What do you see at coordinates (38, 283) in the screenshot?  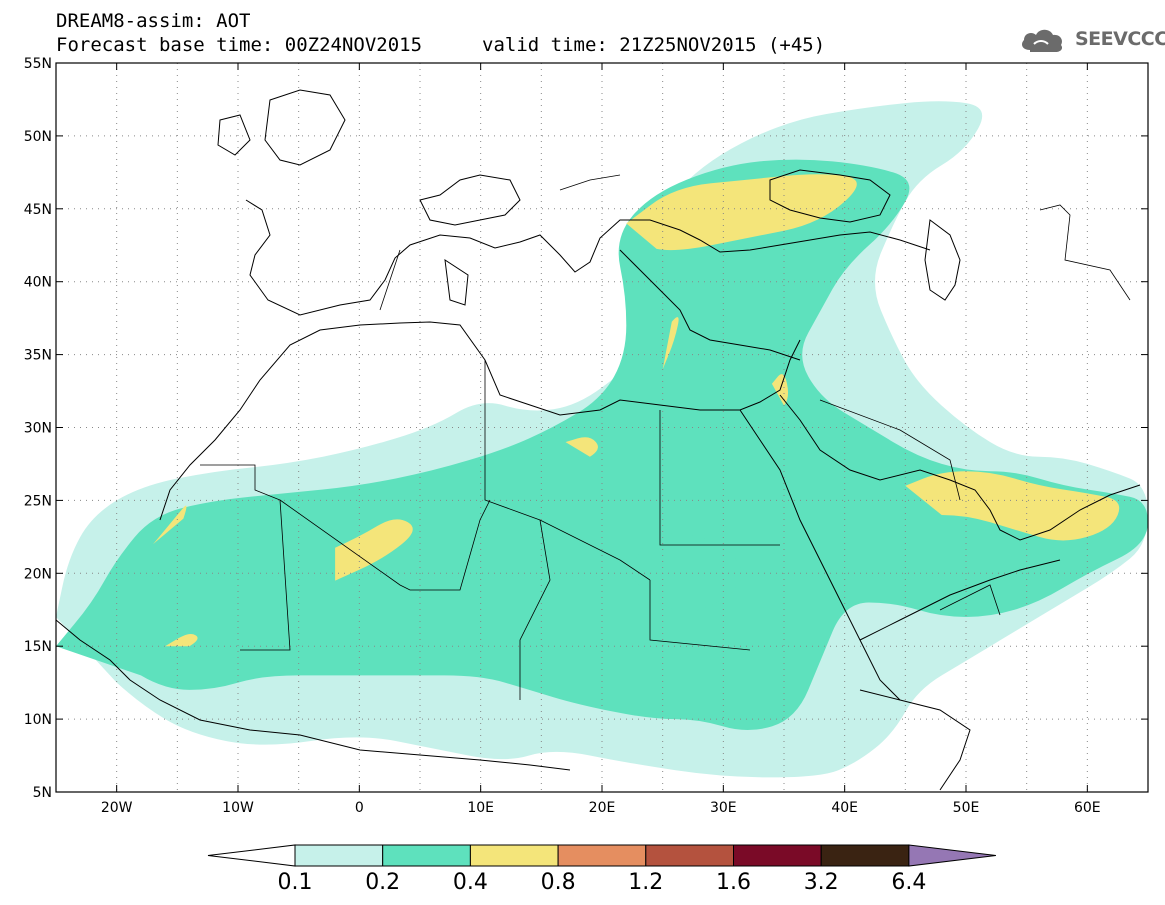 I see `lat-tick-label: 40N` at bounding box center [38, 283].